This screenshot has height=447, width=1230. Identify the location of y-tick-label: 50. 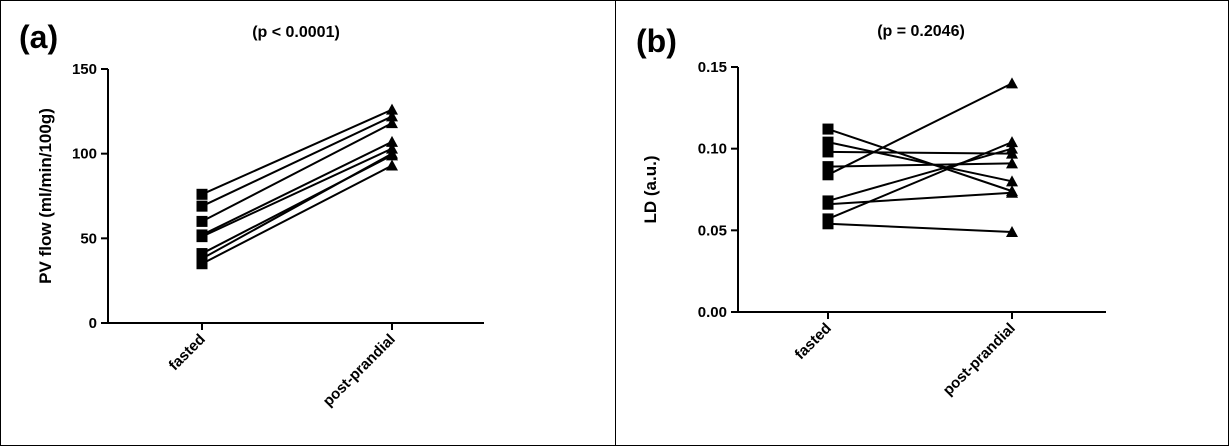
(88, 238).